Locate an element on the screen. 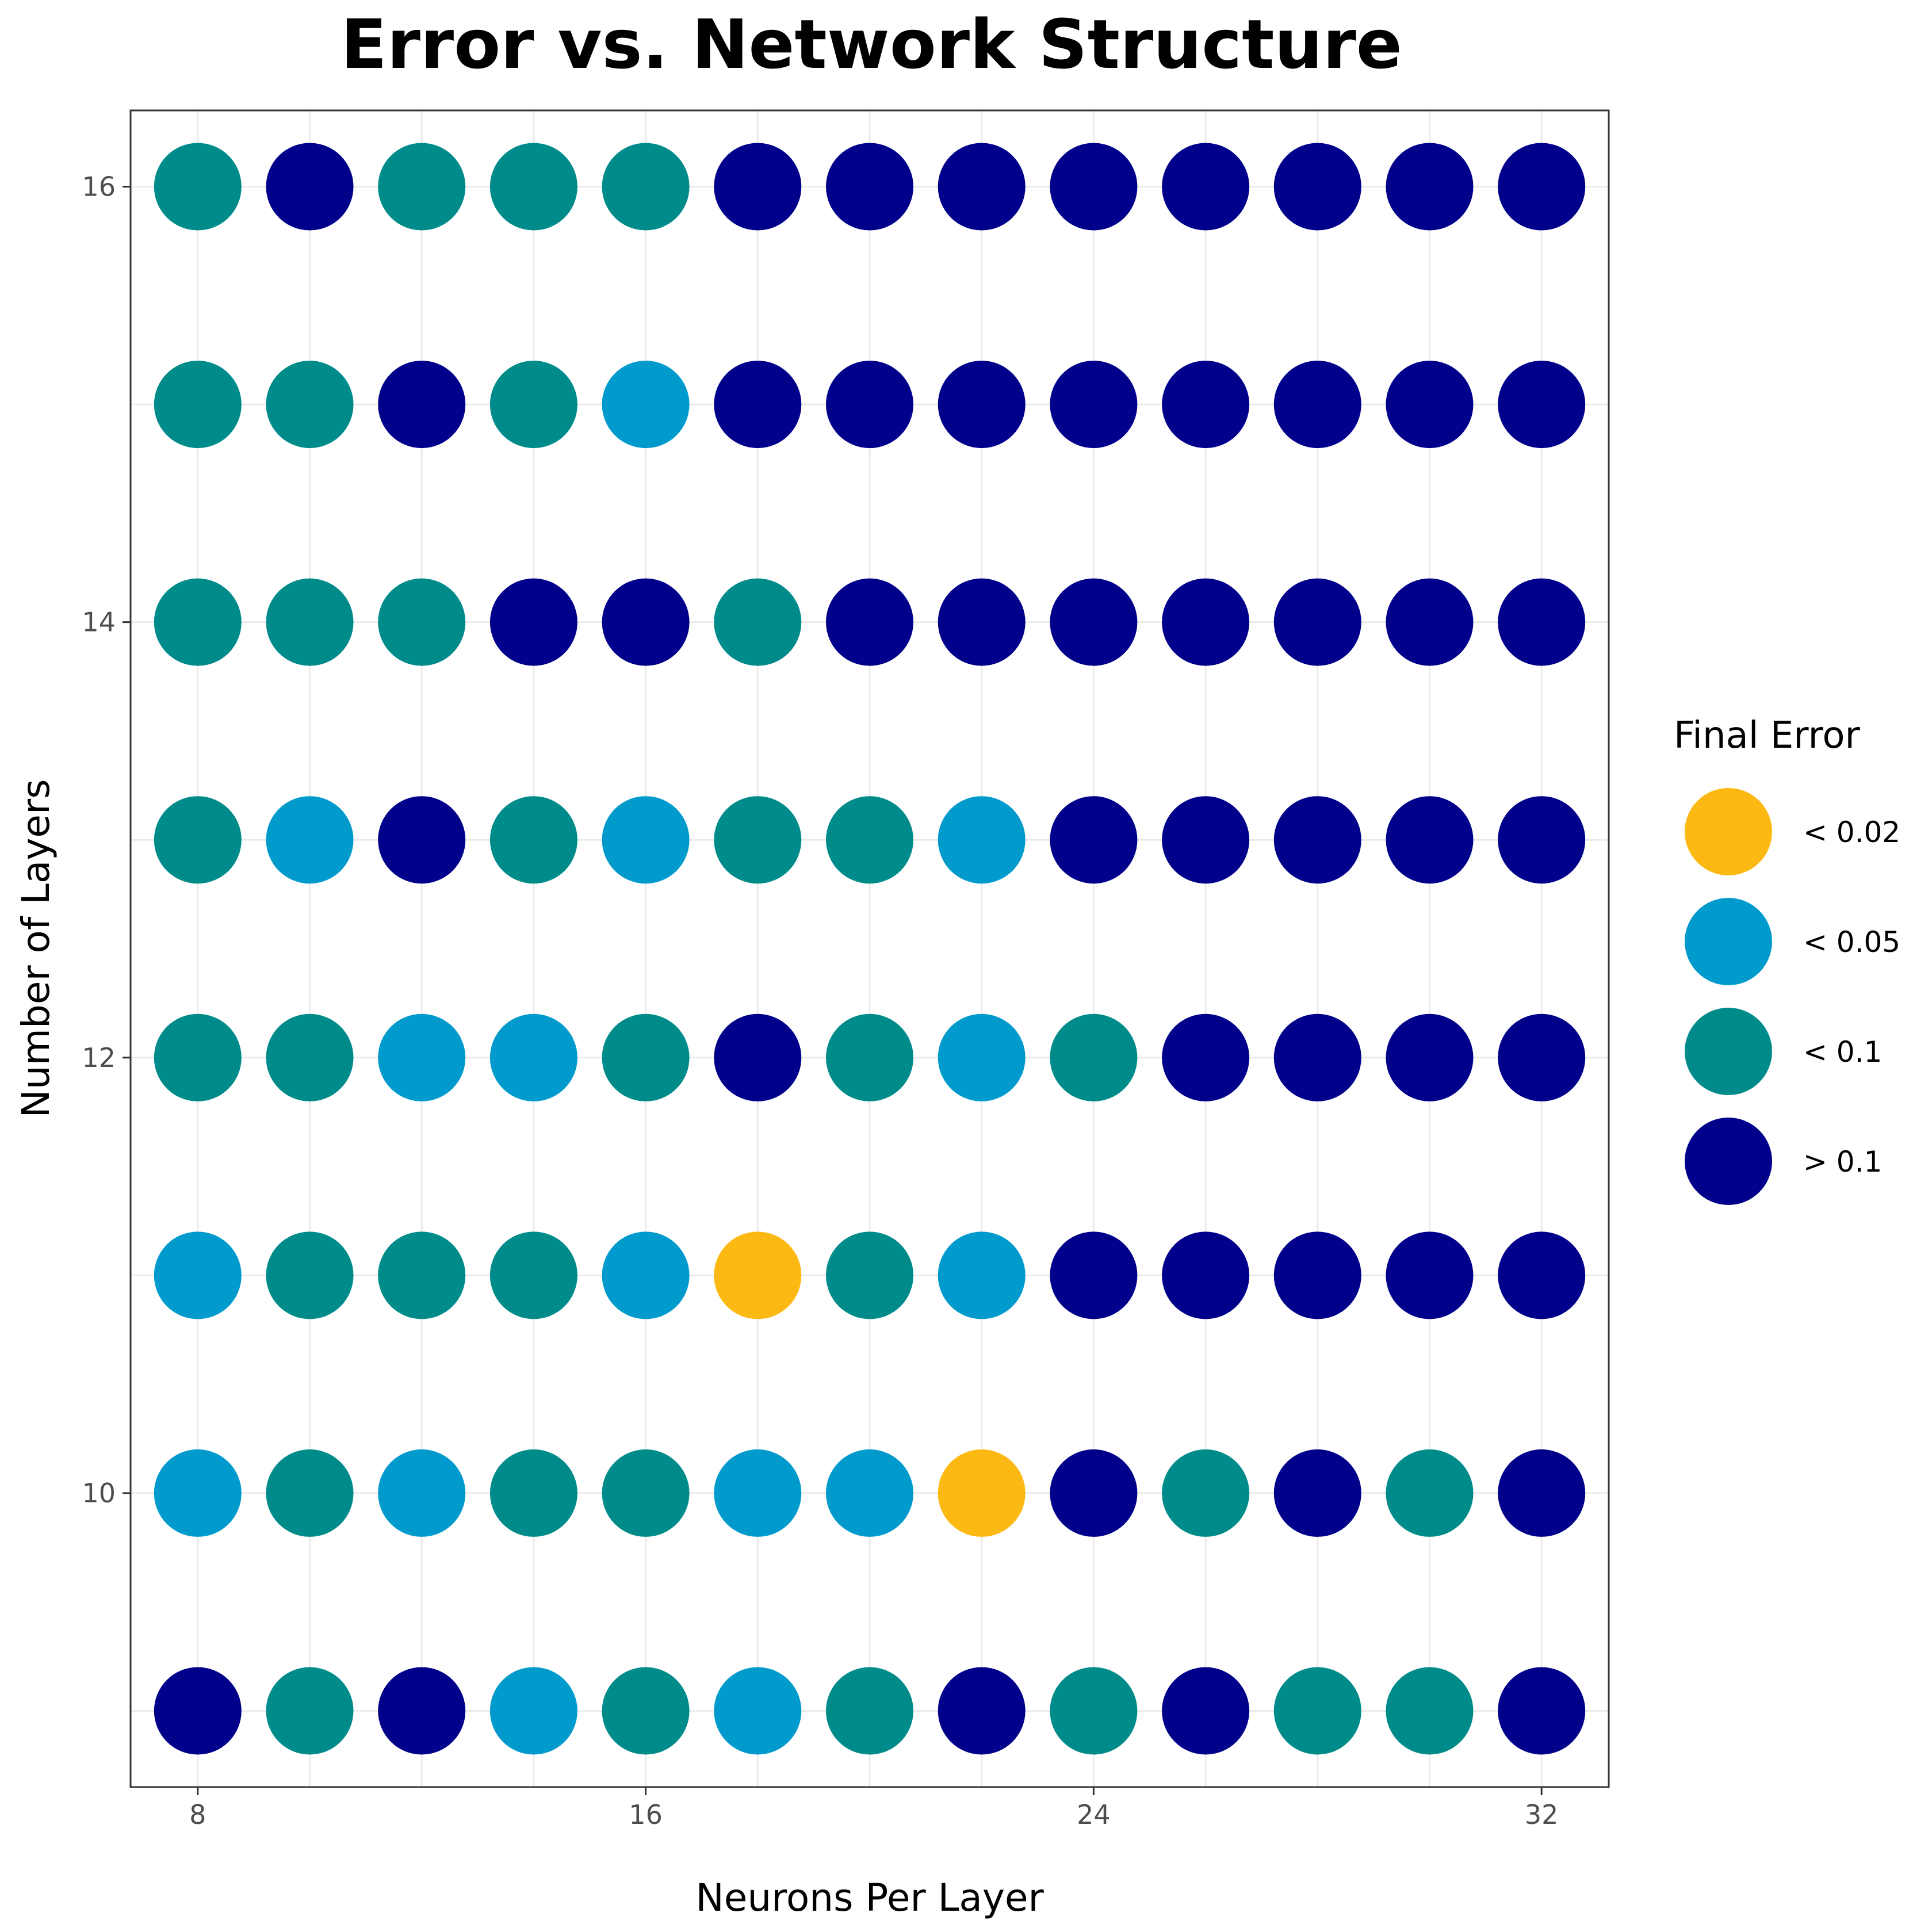 Image resolution: width=1932 pixels, height=1932 pixels. point-r4-c8 is located at coordinates (1094, 1057).